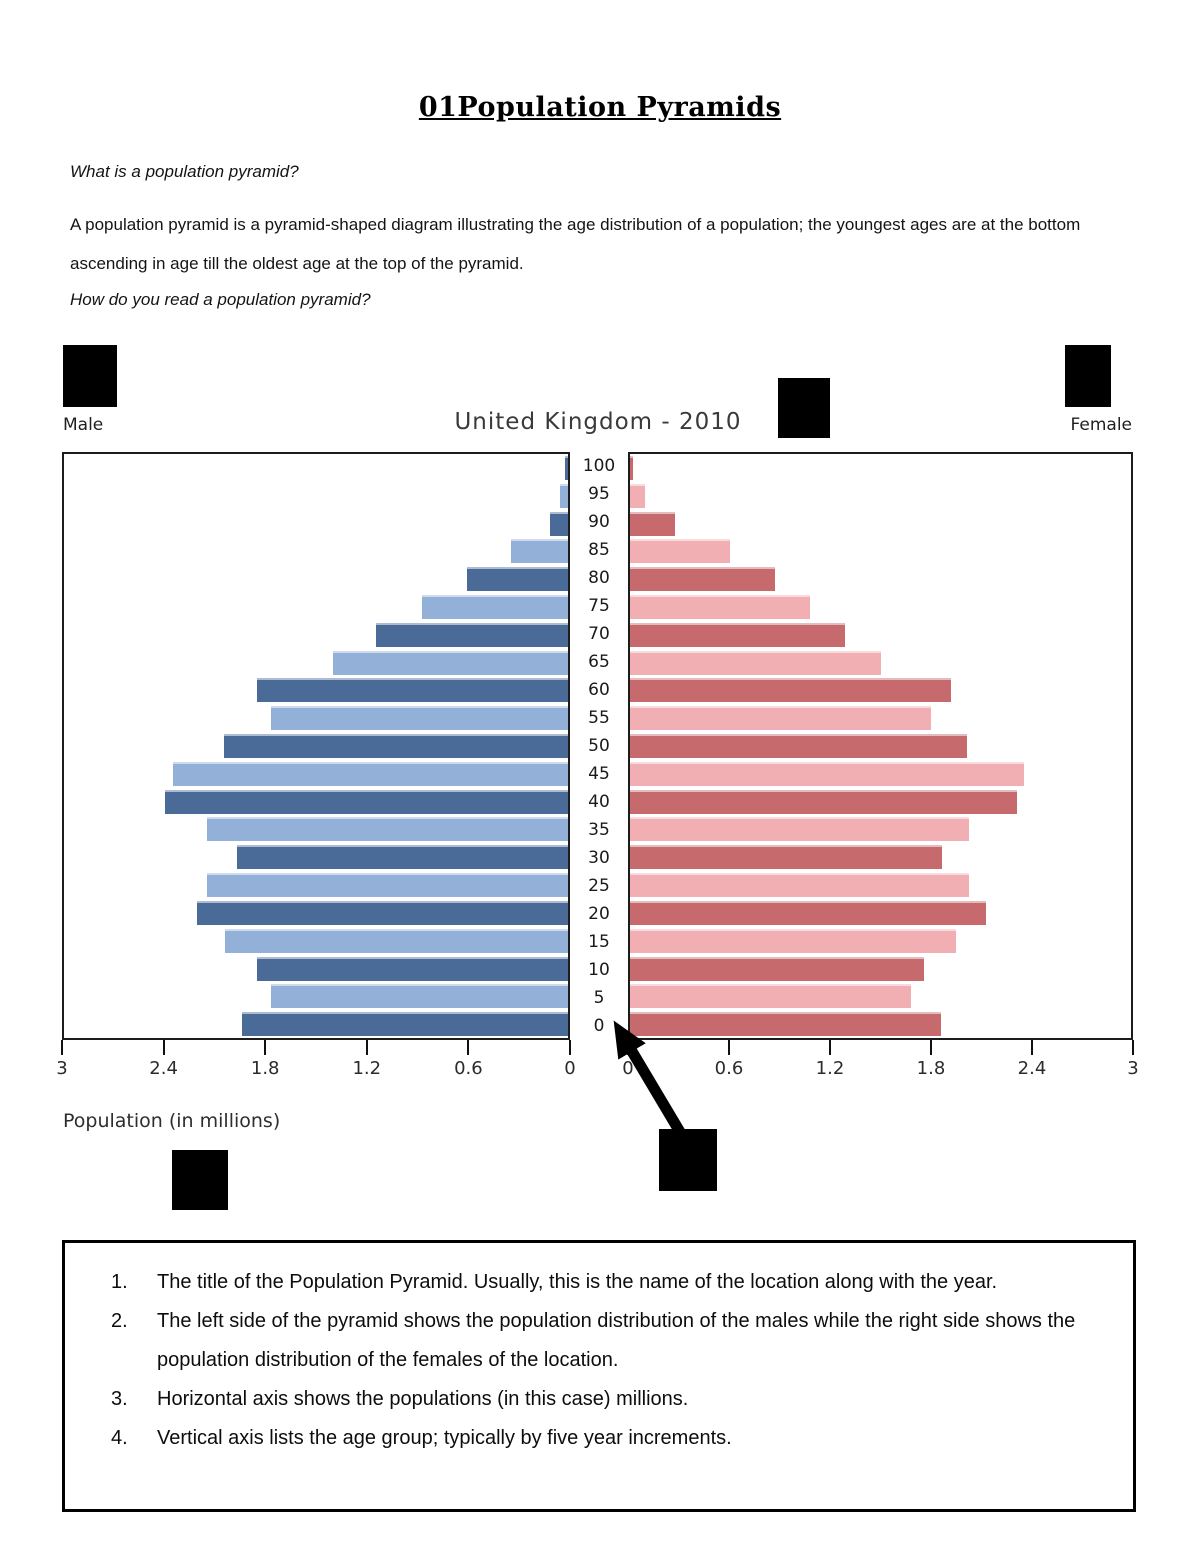  What do you see at coordinates (119, 1282) in the screenshot?
I see `note-number-1: 1.` at bounding box center [119, 1282].